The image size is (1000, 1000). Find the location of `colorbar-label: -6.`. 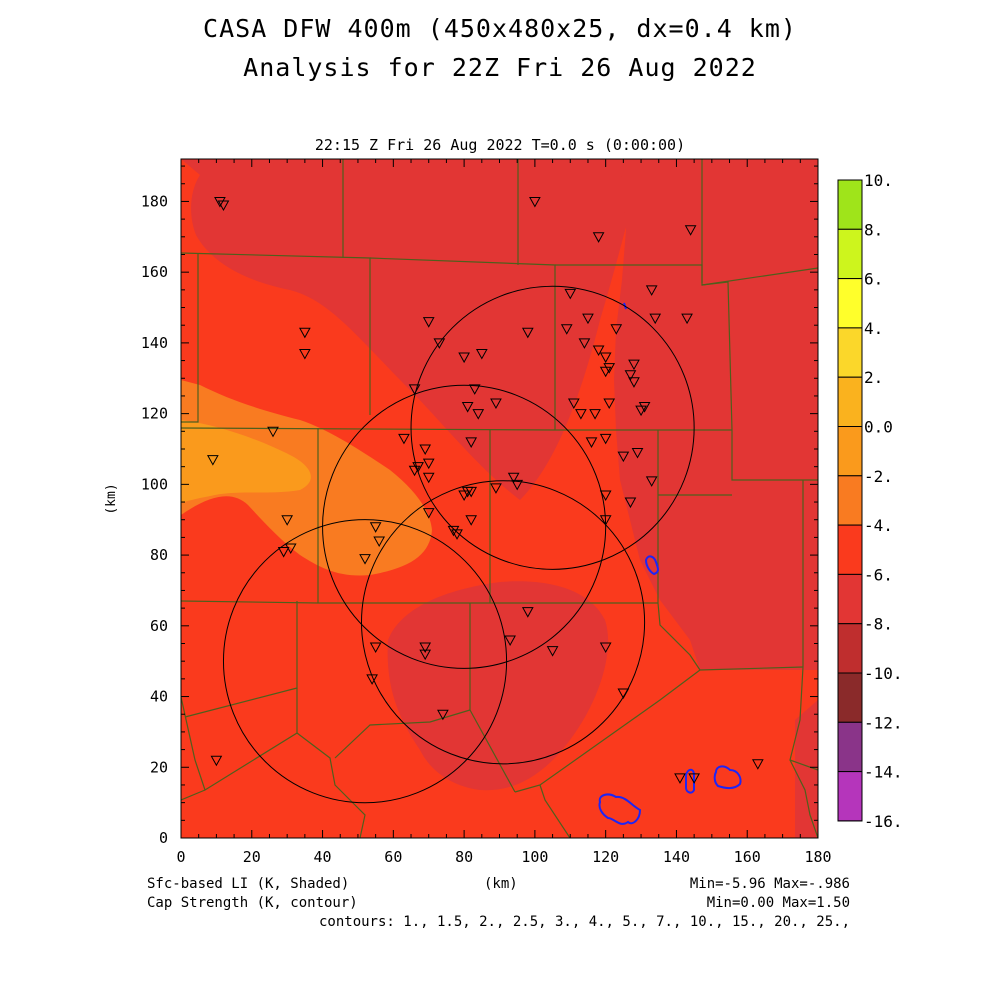

colorbar-label: -6. is located at coordinates (878, 574).